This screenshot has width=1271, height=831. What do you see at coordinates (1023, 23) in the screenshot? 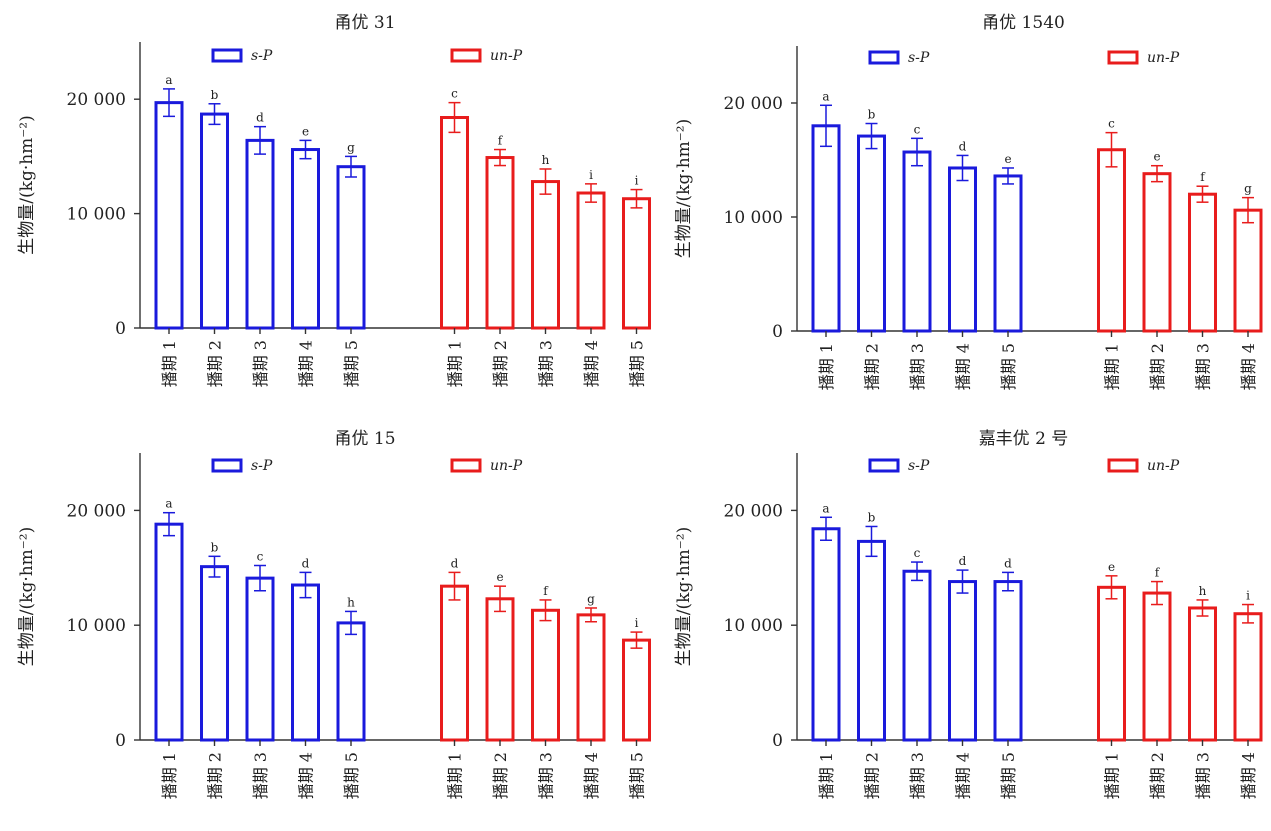
I see `chart-title: 甬优 1540` at bounding box center [1023, 23].